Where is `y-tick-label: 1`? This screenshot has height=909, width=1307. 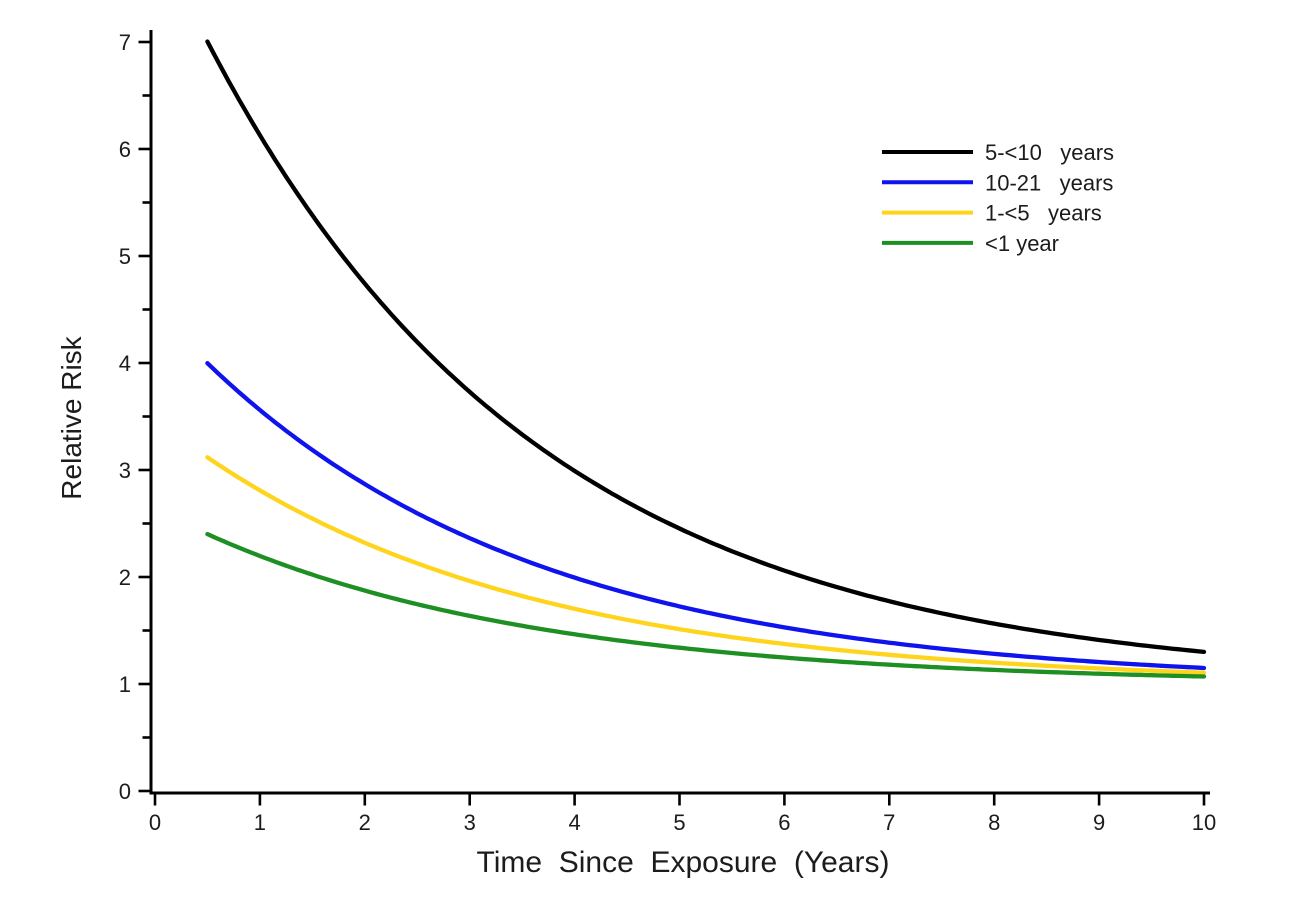
y-tick-label: 1 is located at coordinates (125, 684).